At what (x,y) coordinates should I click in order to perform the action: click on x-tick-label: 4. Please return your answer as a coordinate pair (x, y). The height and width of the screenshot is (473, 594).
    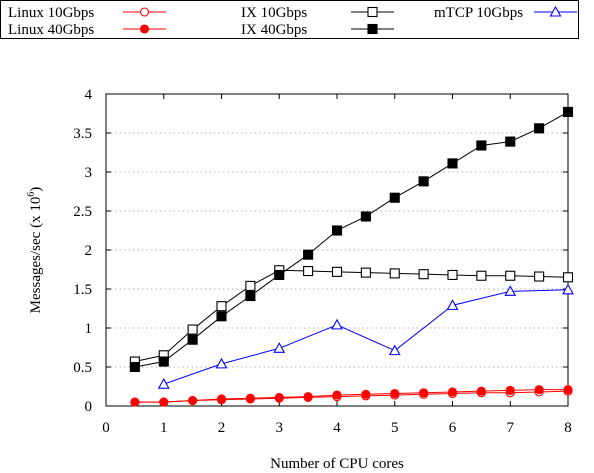
    Looking at the image, I should click on (337, 428).